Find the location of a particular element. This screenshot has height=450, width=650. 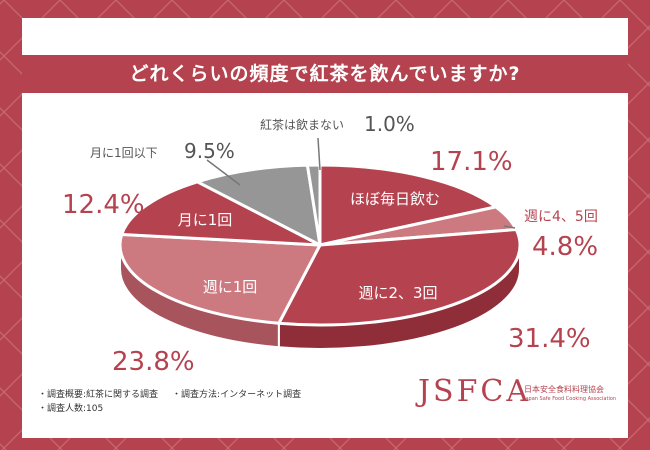

logo-japanese-name: 日本安全食料料理協会 is located at coordinates (564, 389).